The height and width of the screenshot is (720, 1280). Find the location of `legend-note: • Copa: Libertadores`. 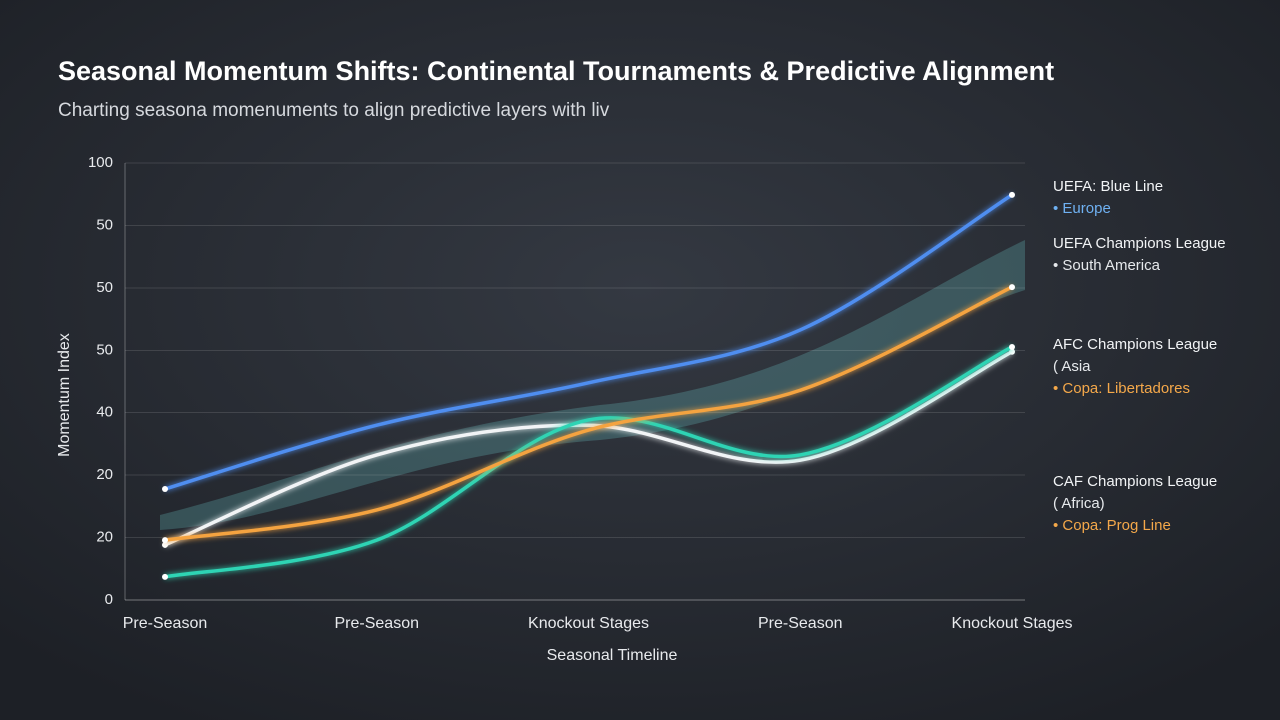

legend-note: • Copa: Libertadores is located at coordinates (1121, 388).